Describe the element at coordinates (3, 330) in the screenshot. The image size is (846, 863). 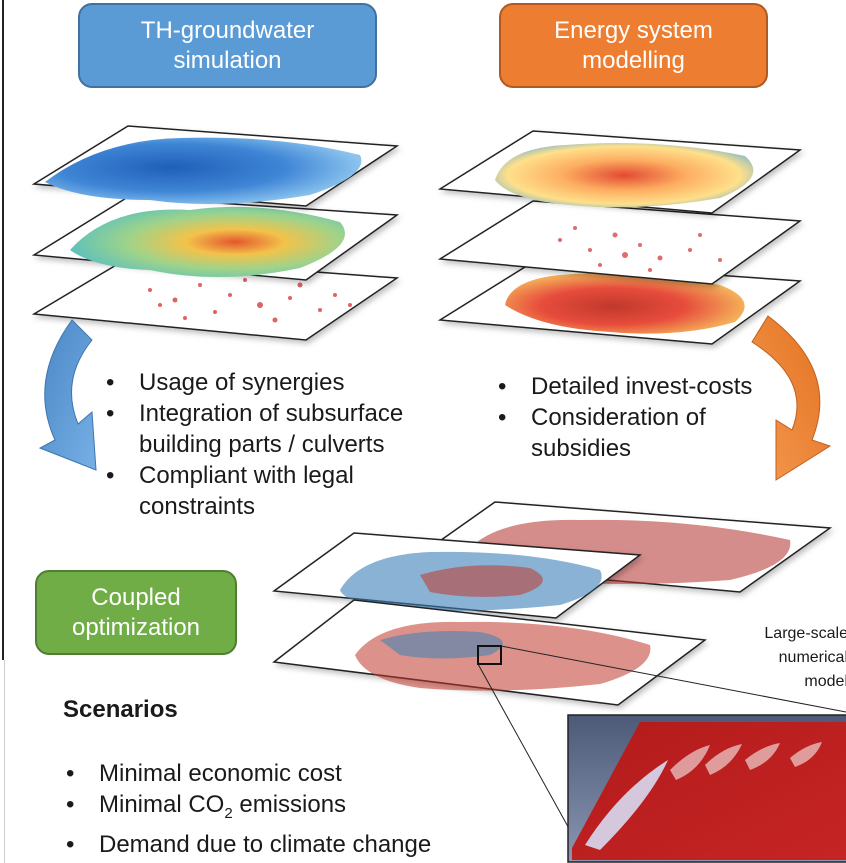
I see `left-border-line` at that location.